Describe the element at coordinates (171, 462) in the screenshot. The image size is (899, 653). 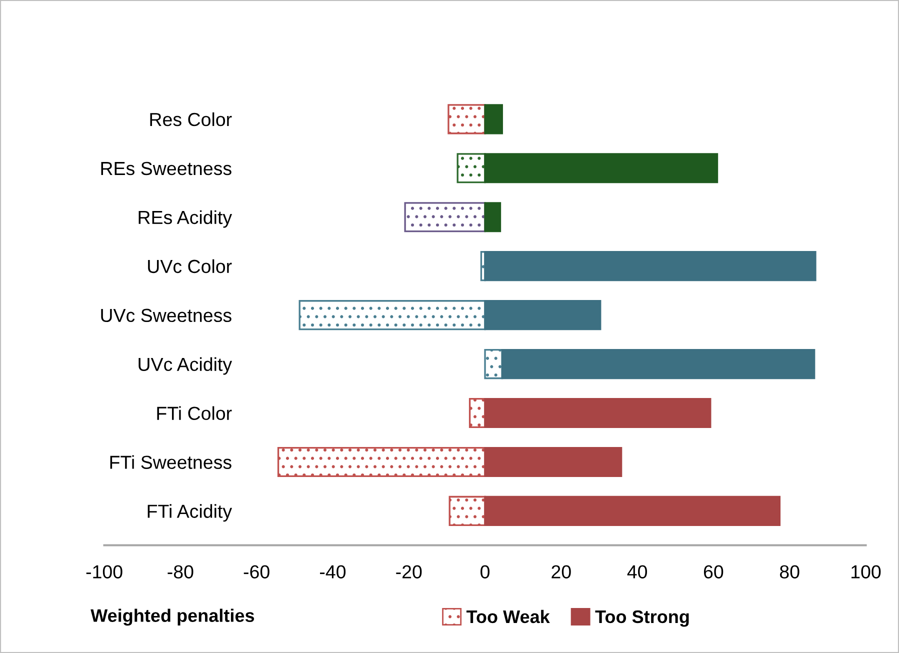
I see `y-tick-label: FTi Sweetness` at that location.